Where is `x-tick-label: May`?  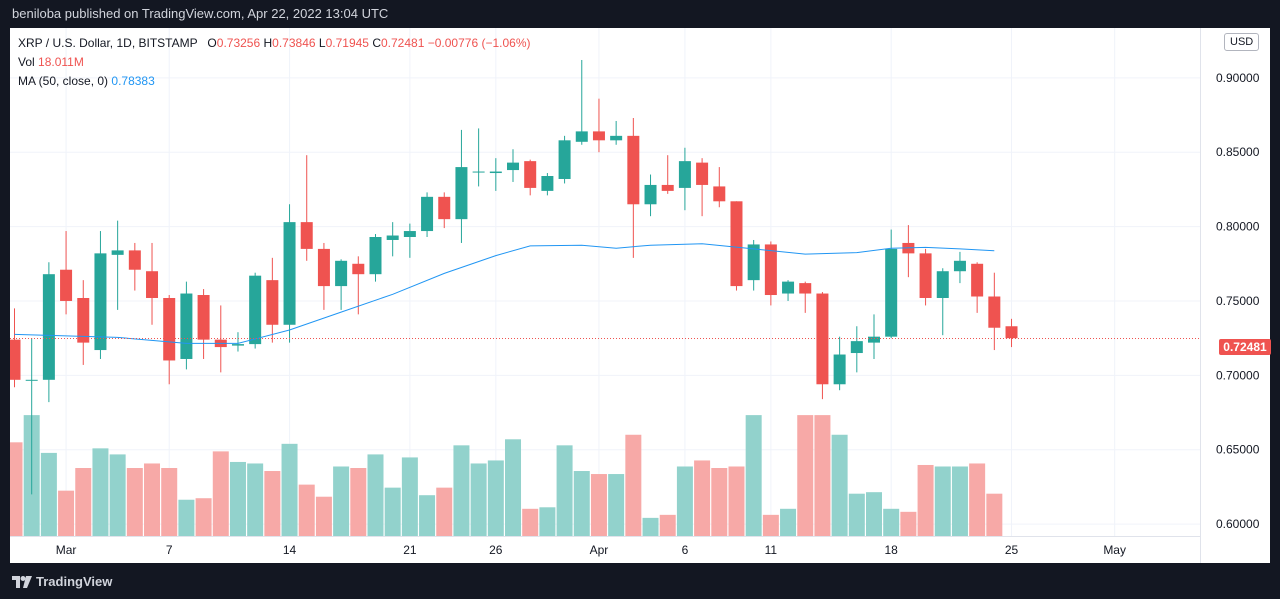
x-tick-label: May is located at coordinates (1114, 550).